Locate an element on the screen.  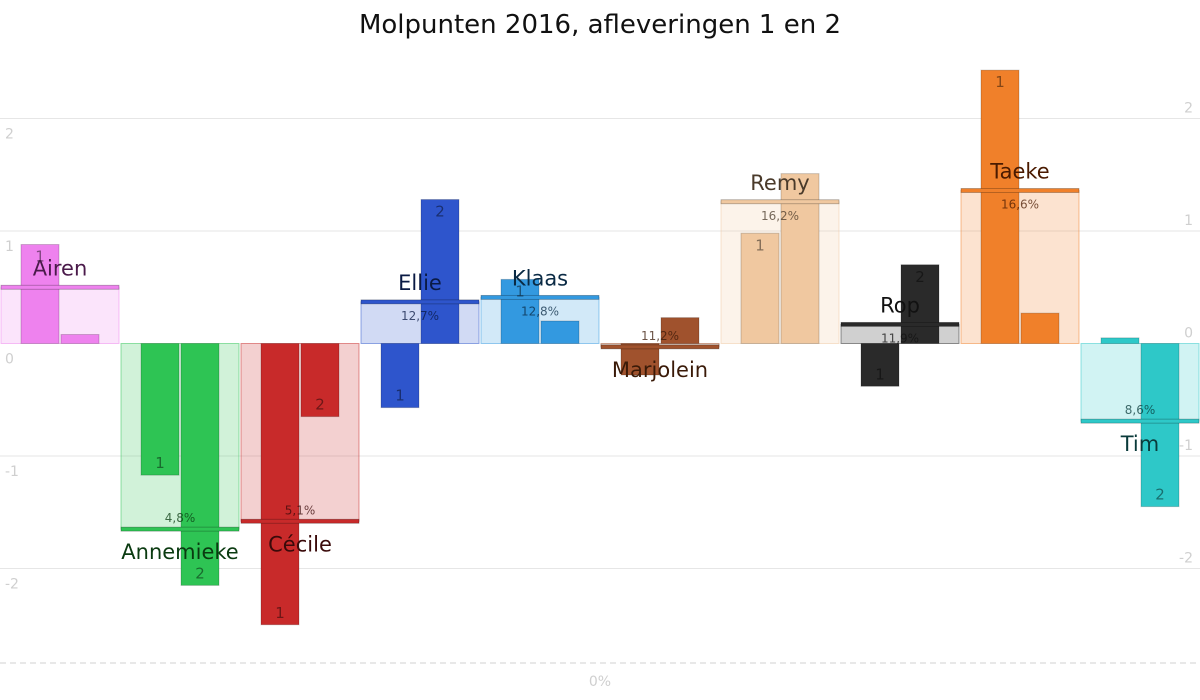
right-tick-label: -2 is located at coordinates (1186, 559).